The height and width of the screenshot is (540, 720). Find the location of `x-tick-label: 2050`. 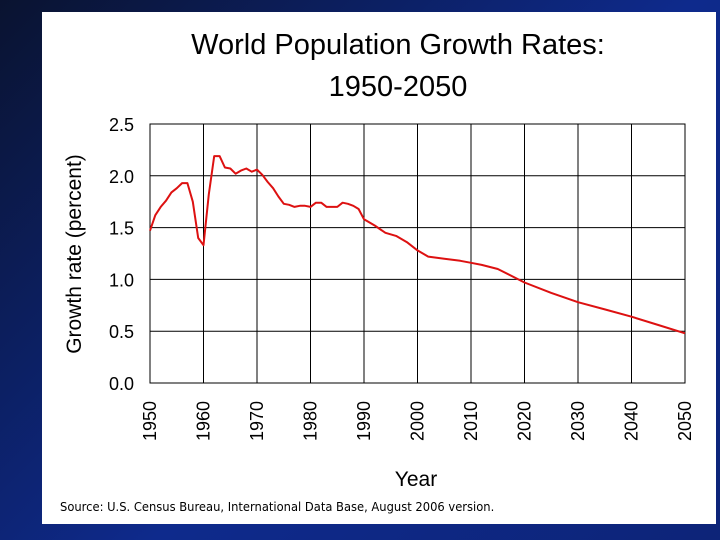

x-tick-label: 2050 is located at coordinates (685, 421).